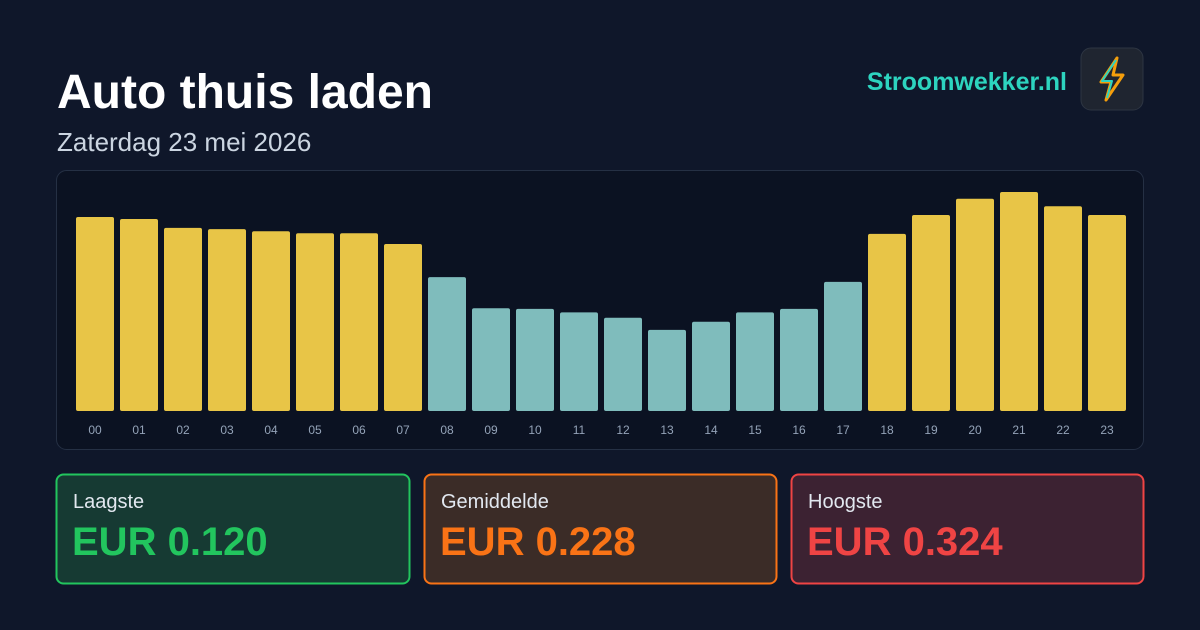 This screenshot has height=630, width=1200. I want to click on x-tick-label: 07, so click(403, 430).